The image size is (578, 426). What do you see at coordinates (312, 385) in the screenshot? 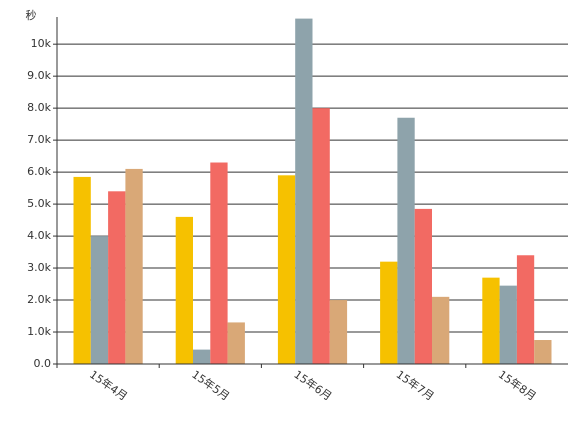
I see `x-tick-label: 15年6月` at bounding box center [312, 385].